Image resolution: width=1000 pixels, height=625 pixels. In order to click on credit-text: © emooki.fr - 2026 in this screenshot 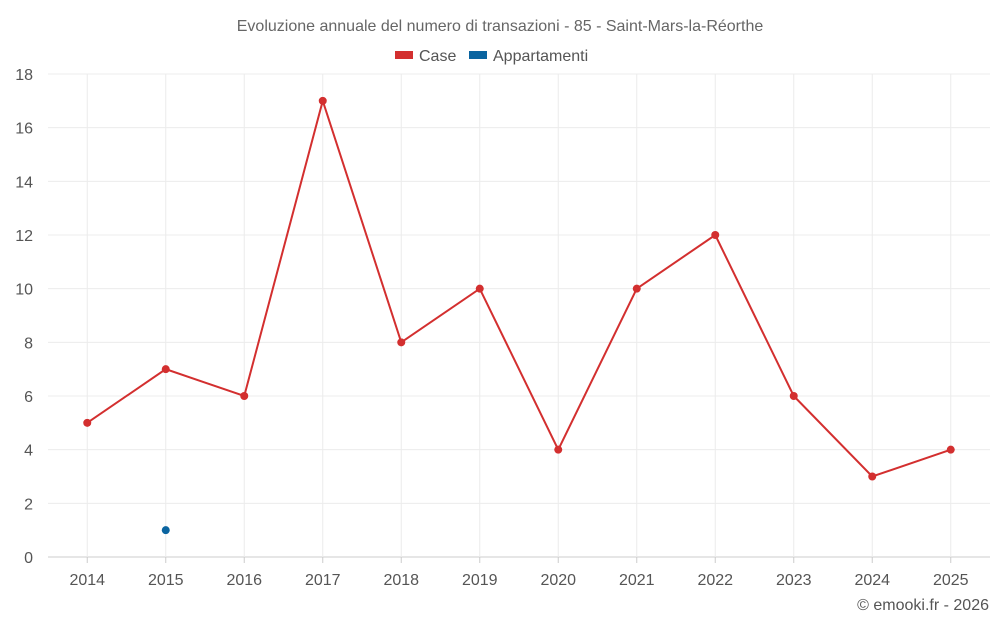, I will do `click(923, 605)`.